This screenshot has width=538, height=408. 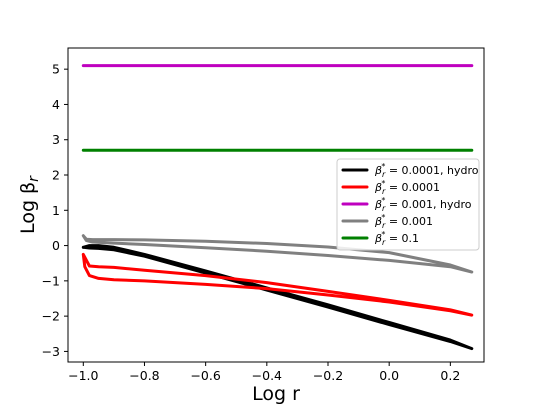 What do you see at coordinates (51, 351) in the screenshot?
I see `y-tick-label-0: −3` at bounding box center [51, 351].